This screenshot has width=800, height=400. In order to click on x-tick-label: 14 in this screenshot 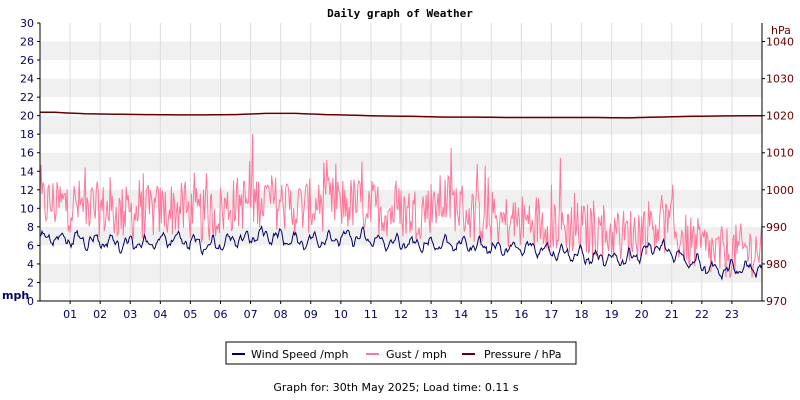, I will do `click(461, 314)`.